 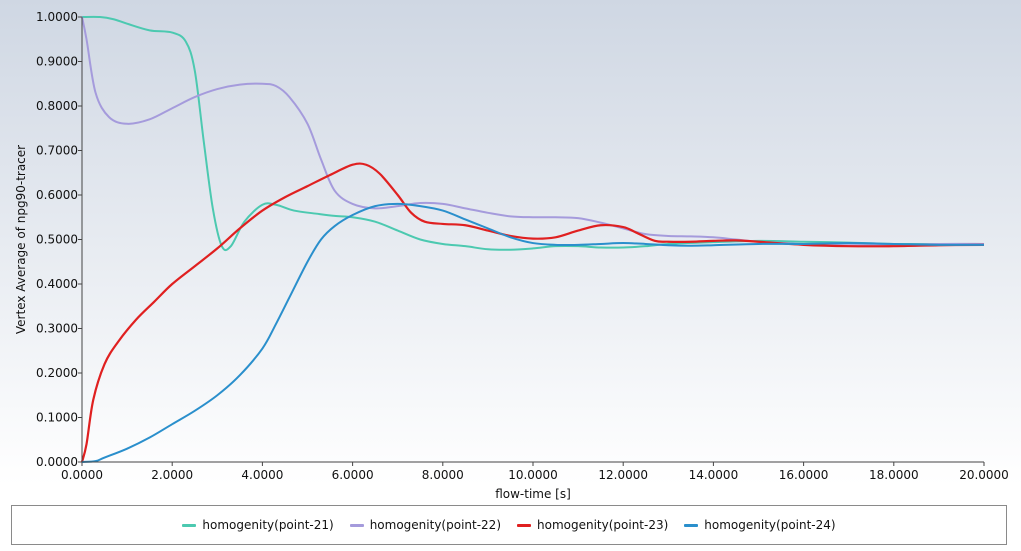 I want to click on y-tick-label: 0.8000, so click(x=57, y=106).